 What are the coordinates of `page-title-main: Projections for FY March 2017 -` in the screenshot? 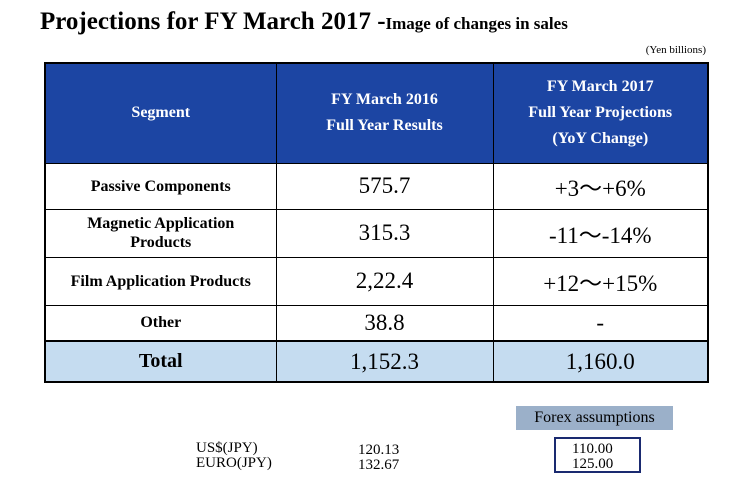 It's located at (213, 21).